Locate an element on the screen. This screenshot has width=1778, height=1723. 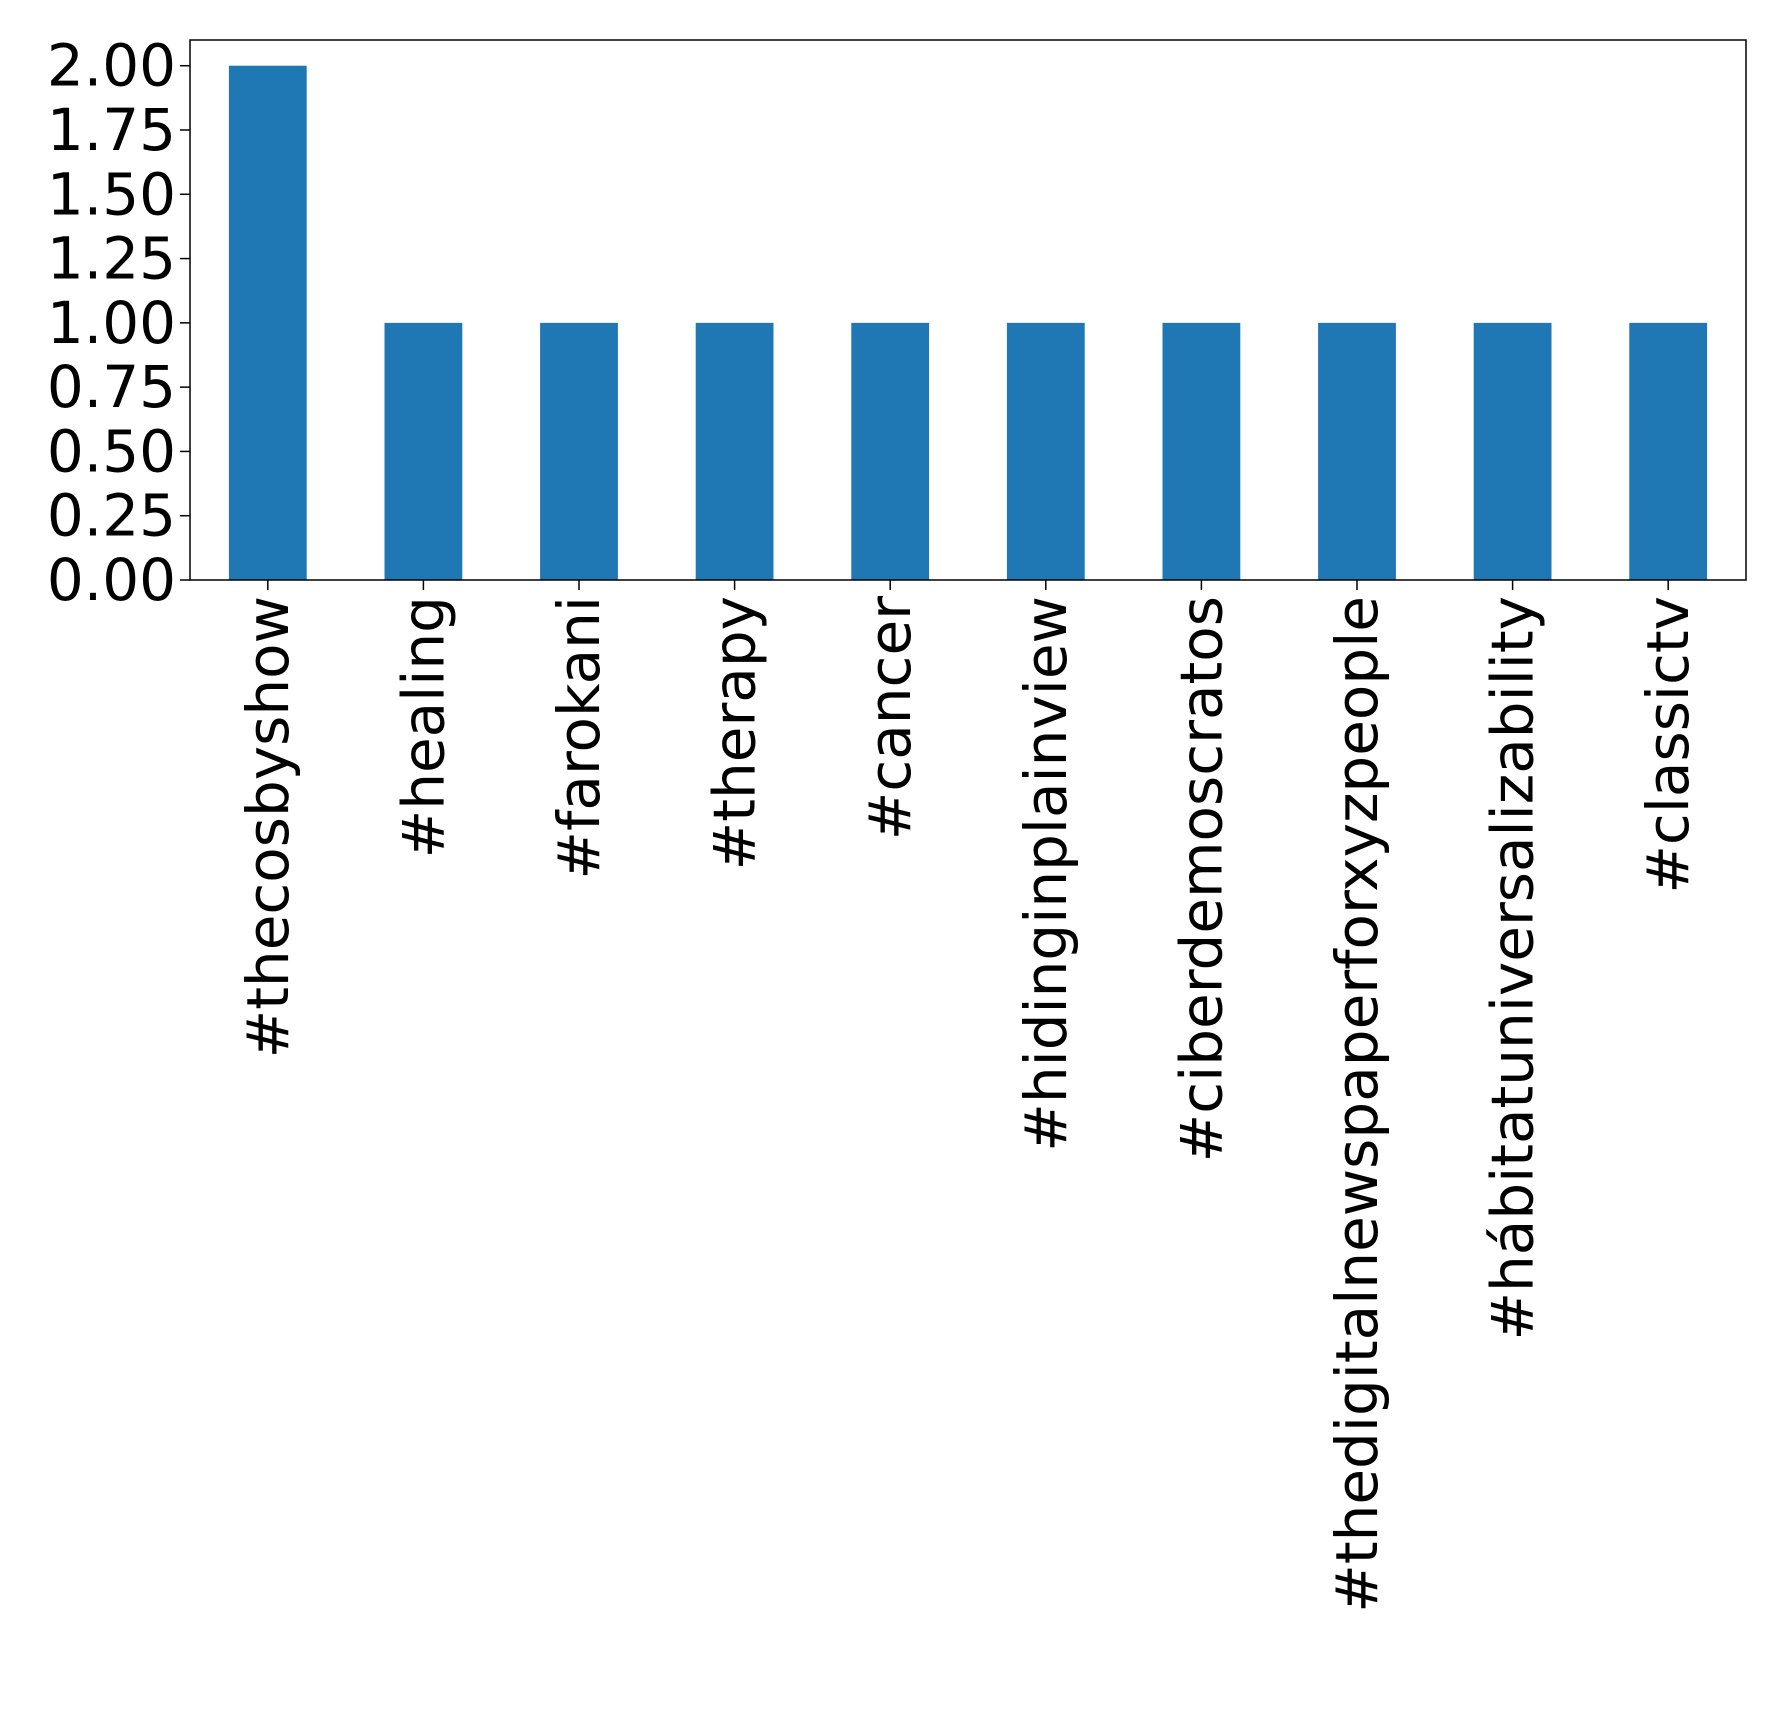
y-tick-label: 0.25 is located at coordinates (111, 516).